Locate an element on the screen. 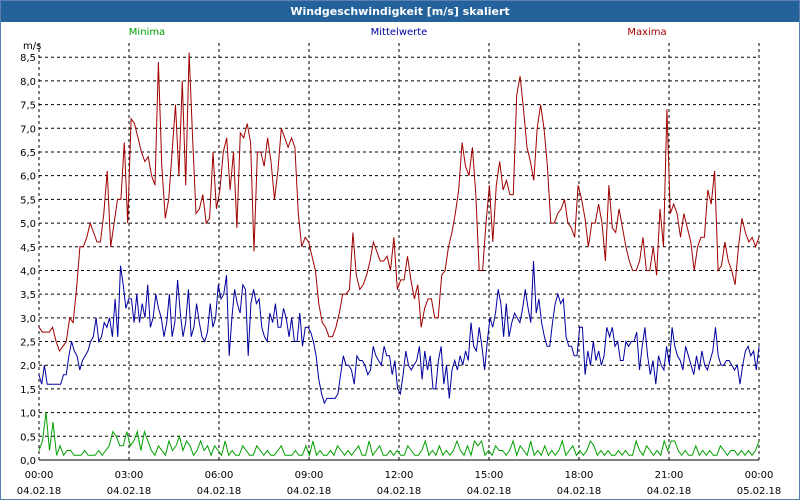 This screenshot has height=500, width=800. y-tick-label: 6,0 is located at coordinates (28, 177).